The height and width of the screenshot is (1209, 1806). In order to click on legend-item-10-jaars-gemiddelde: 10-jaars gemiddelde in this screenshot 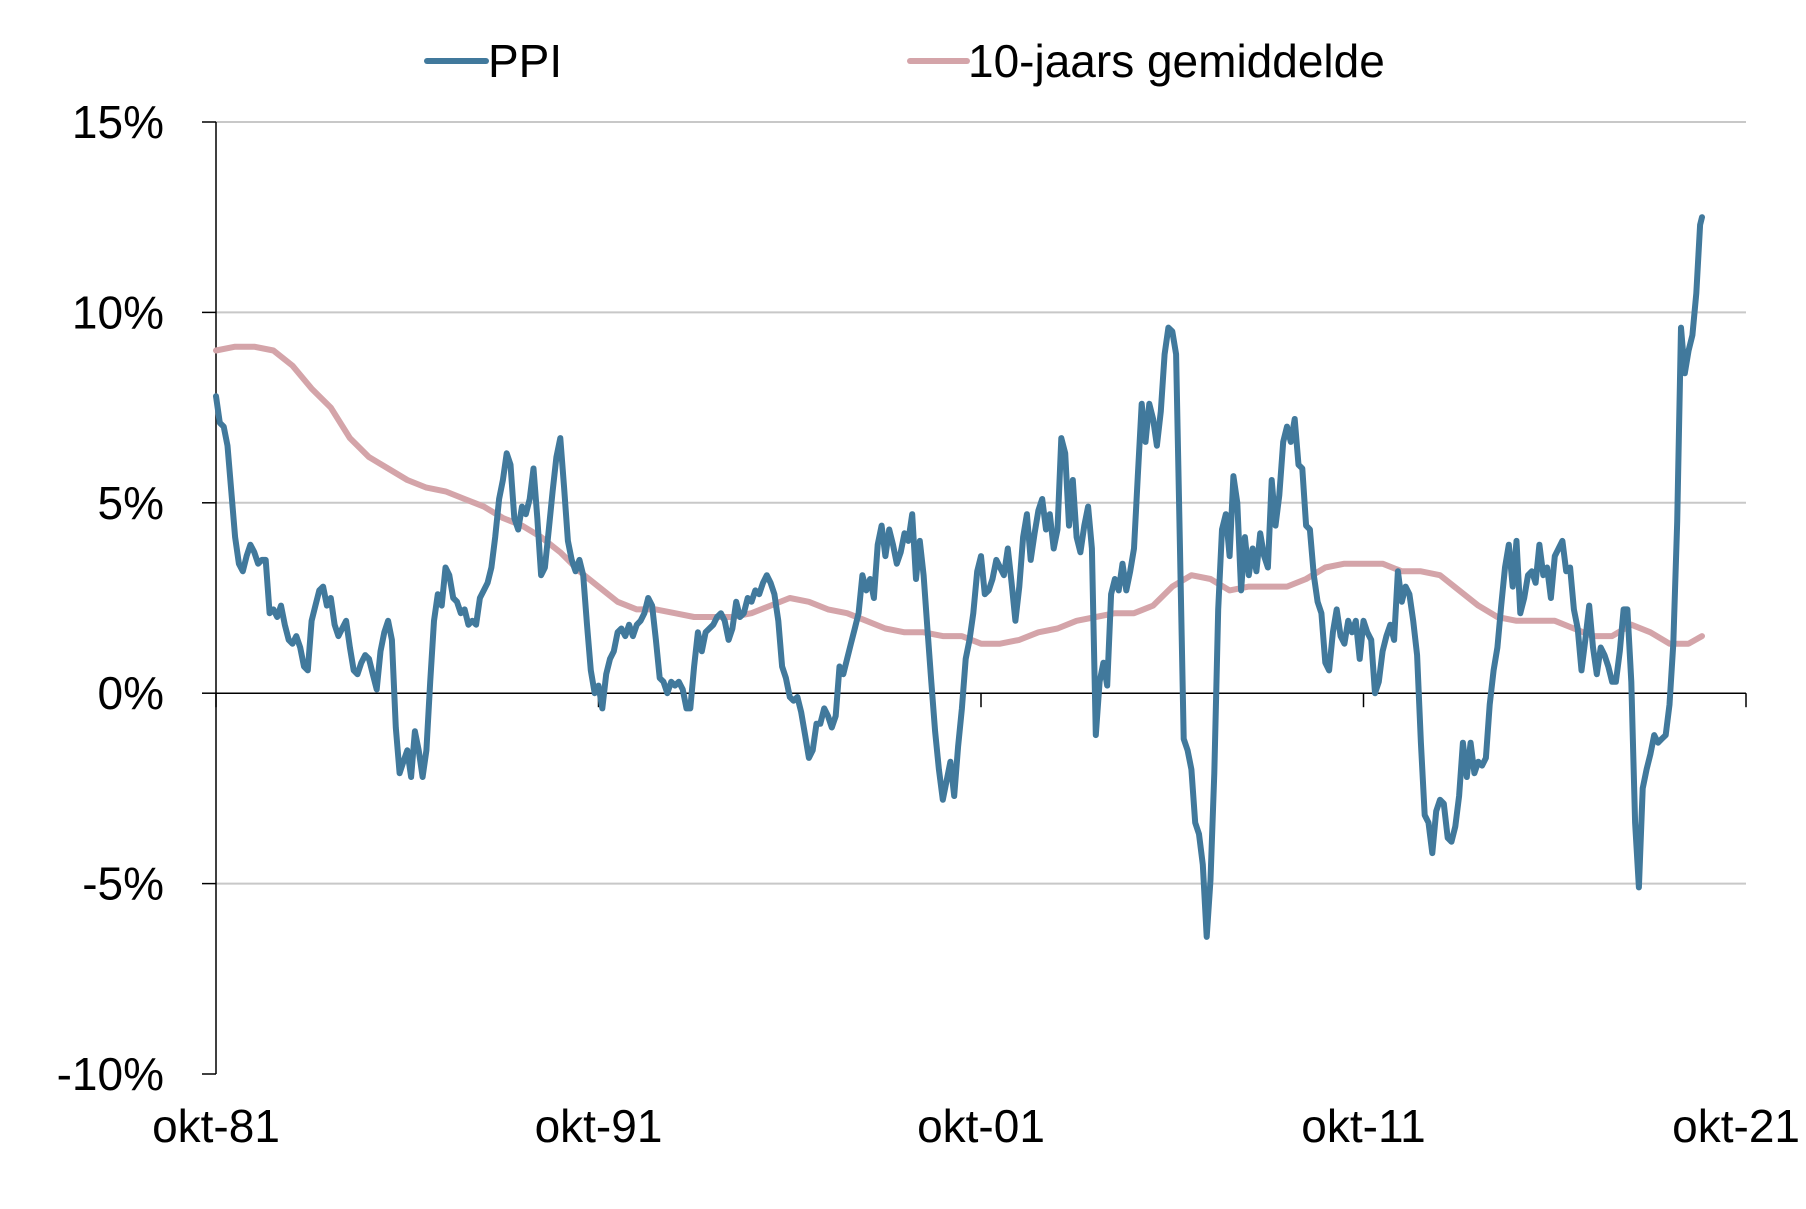, I will do `click(1146, 61)`.